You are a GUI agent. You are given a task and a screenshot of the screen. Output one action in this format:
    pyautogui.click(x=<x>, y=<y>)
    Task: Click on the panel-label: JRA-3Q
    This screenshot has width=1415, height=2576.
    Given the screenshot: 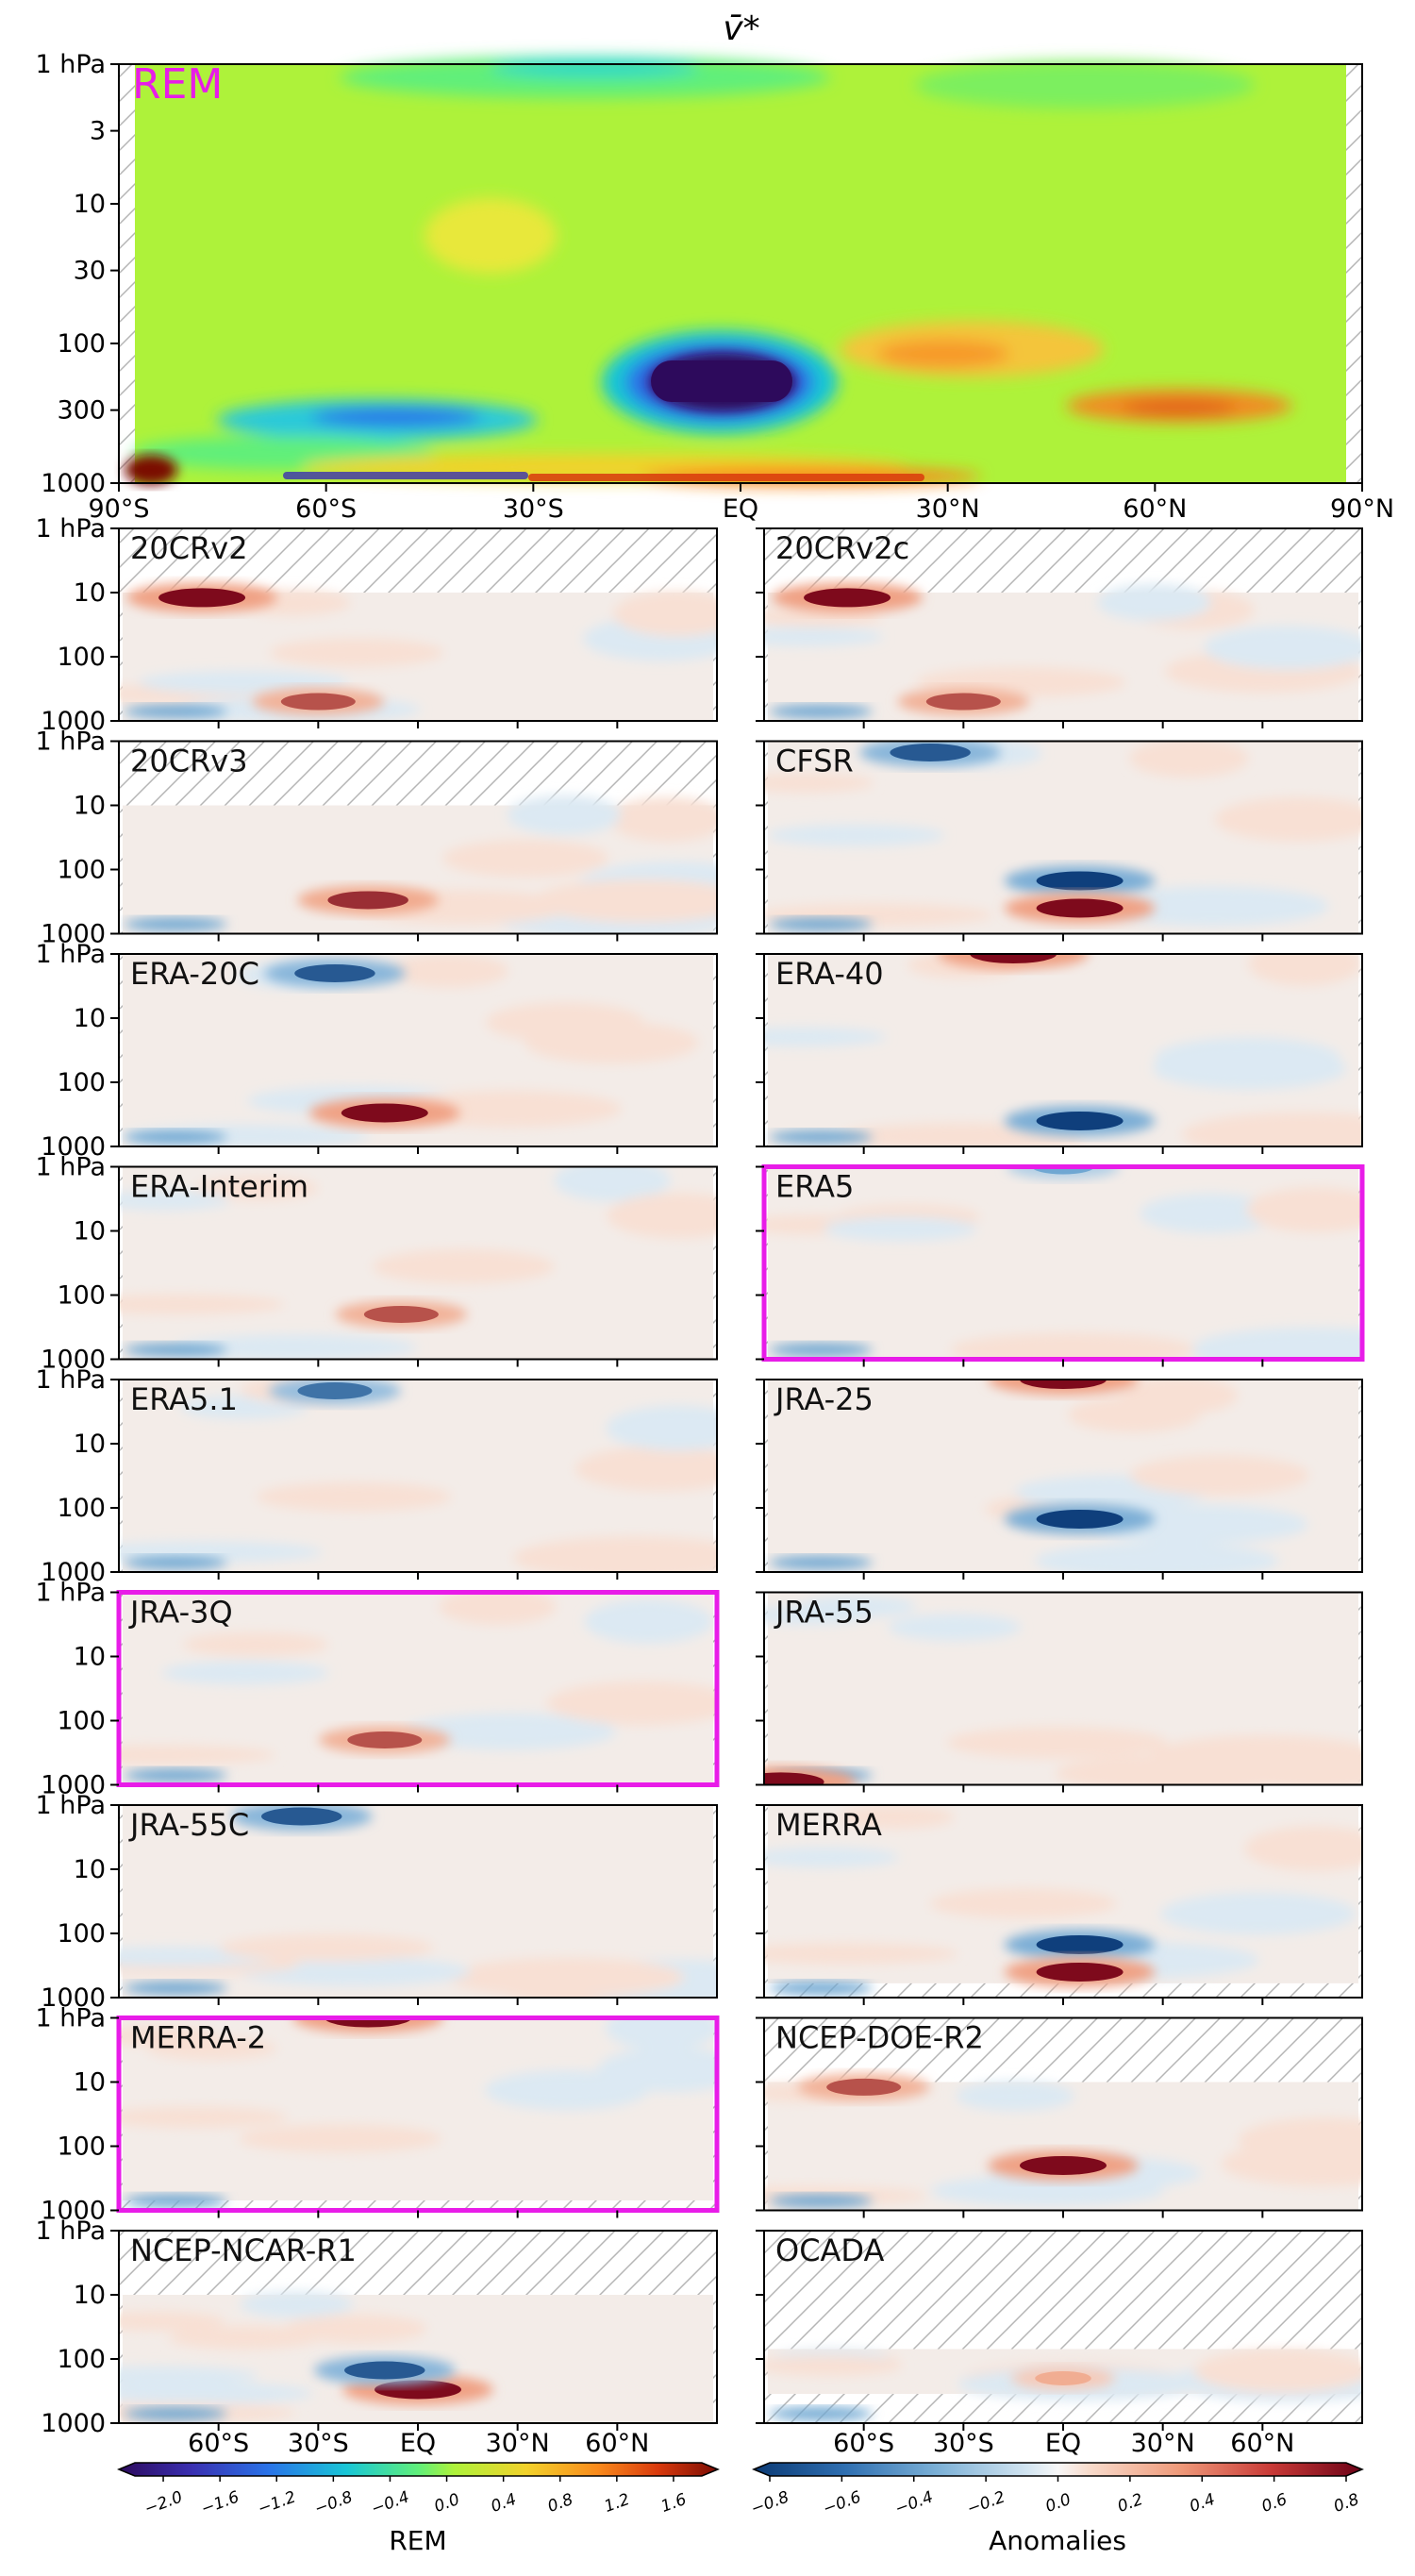 What is the action you would take?
    pyautogui.click(x=180, y=1613)
    